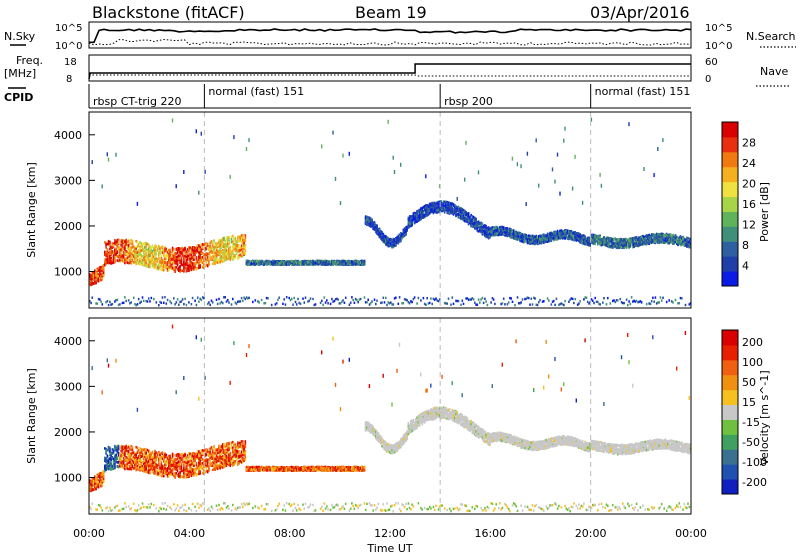 The image size is (800, 554). What do you see at coordinates (68, 46) in the screenshot?
I see `nsky-ytick-bottom: 10^0` at bounding box center [68, 46].